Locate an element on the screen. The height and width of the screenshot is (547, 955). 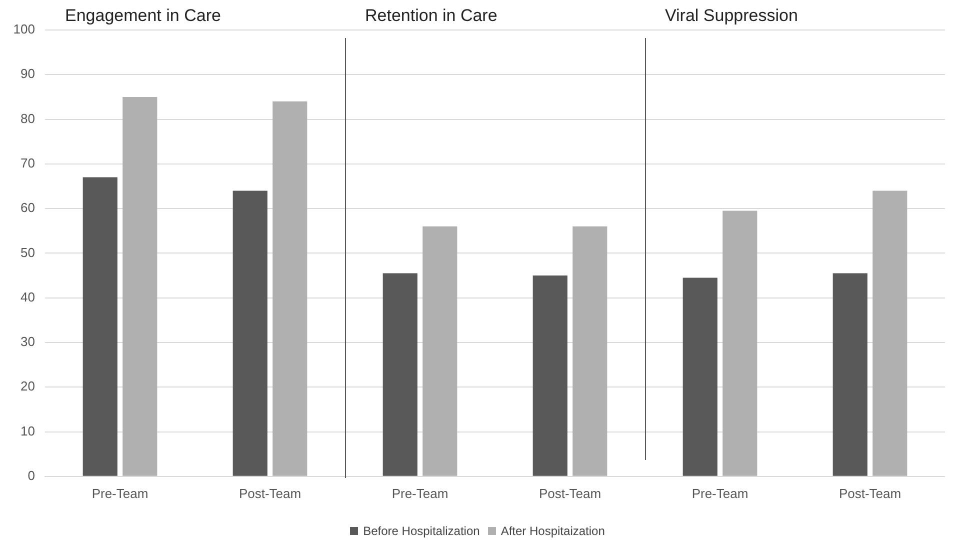
y-tick-label: 40 is located at coordinates (27, 296).